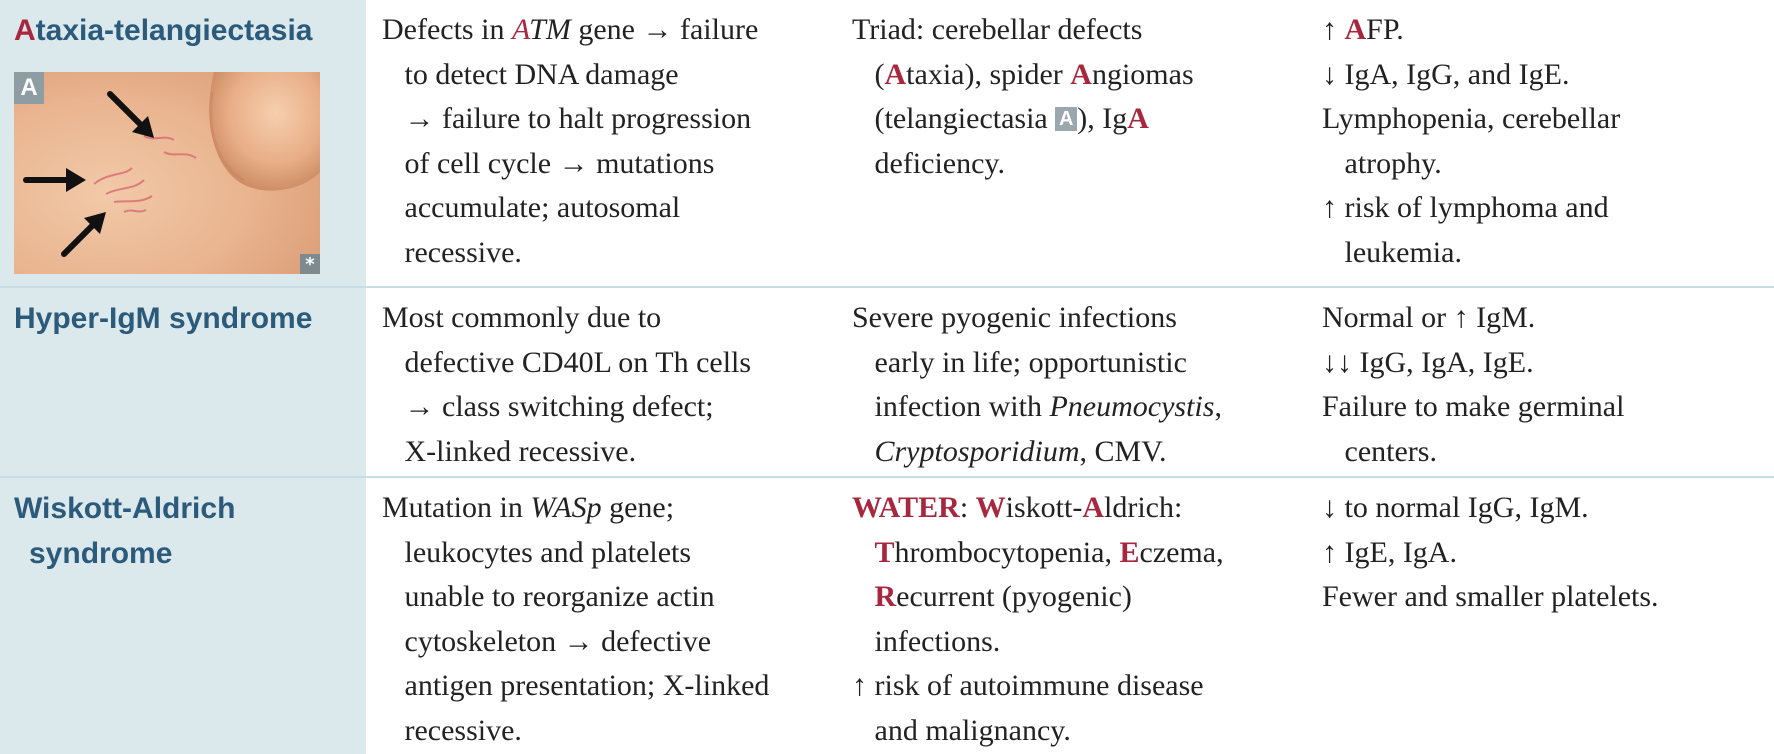 The image size is (1774, 754). Describe the element at coordinates (937, 641) in the screenshot. I see `cell-line: infections.` at that location.